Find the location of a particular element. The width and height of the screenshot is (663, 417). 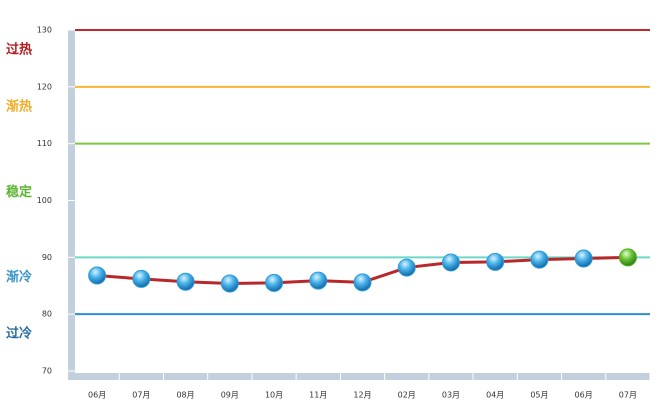

y-tick-label: 100 is located at coordinates (44, 200).